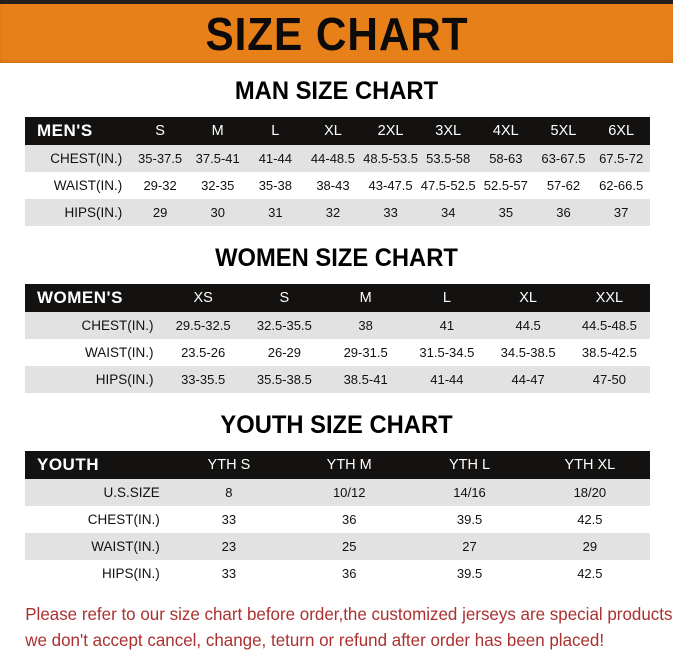 The width and height of the screenshot is (673, 669). Describe the element at coordinates (203, 379) in the screenshot. I see `women-cell-3-1: 33-35.5` at that location.